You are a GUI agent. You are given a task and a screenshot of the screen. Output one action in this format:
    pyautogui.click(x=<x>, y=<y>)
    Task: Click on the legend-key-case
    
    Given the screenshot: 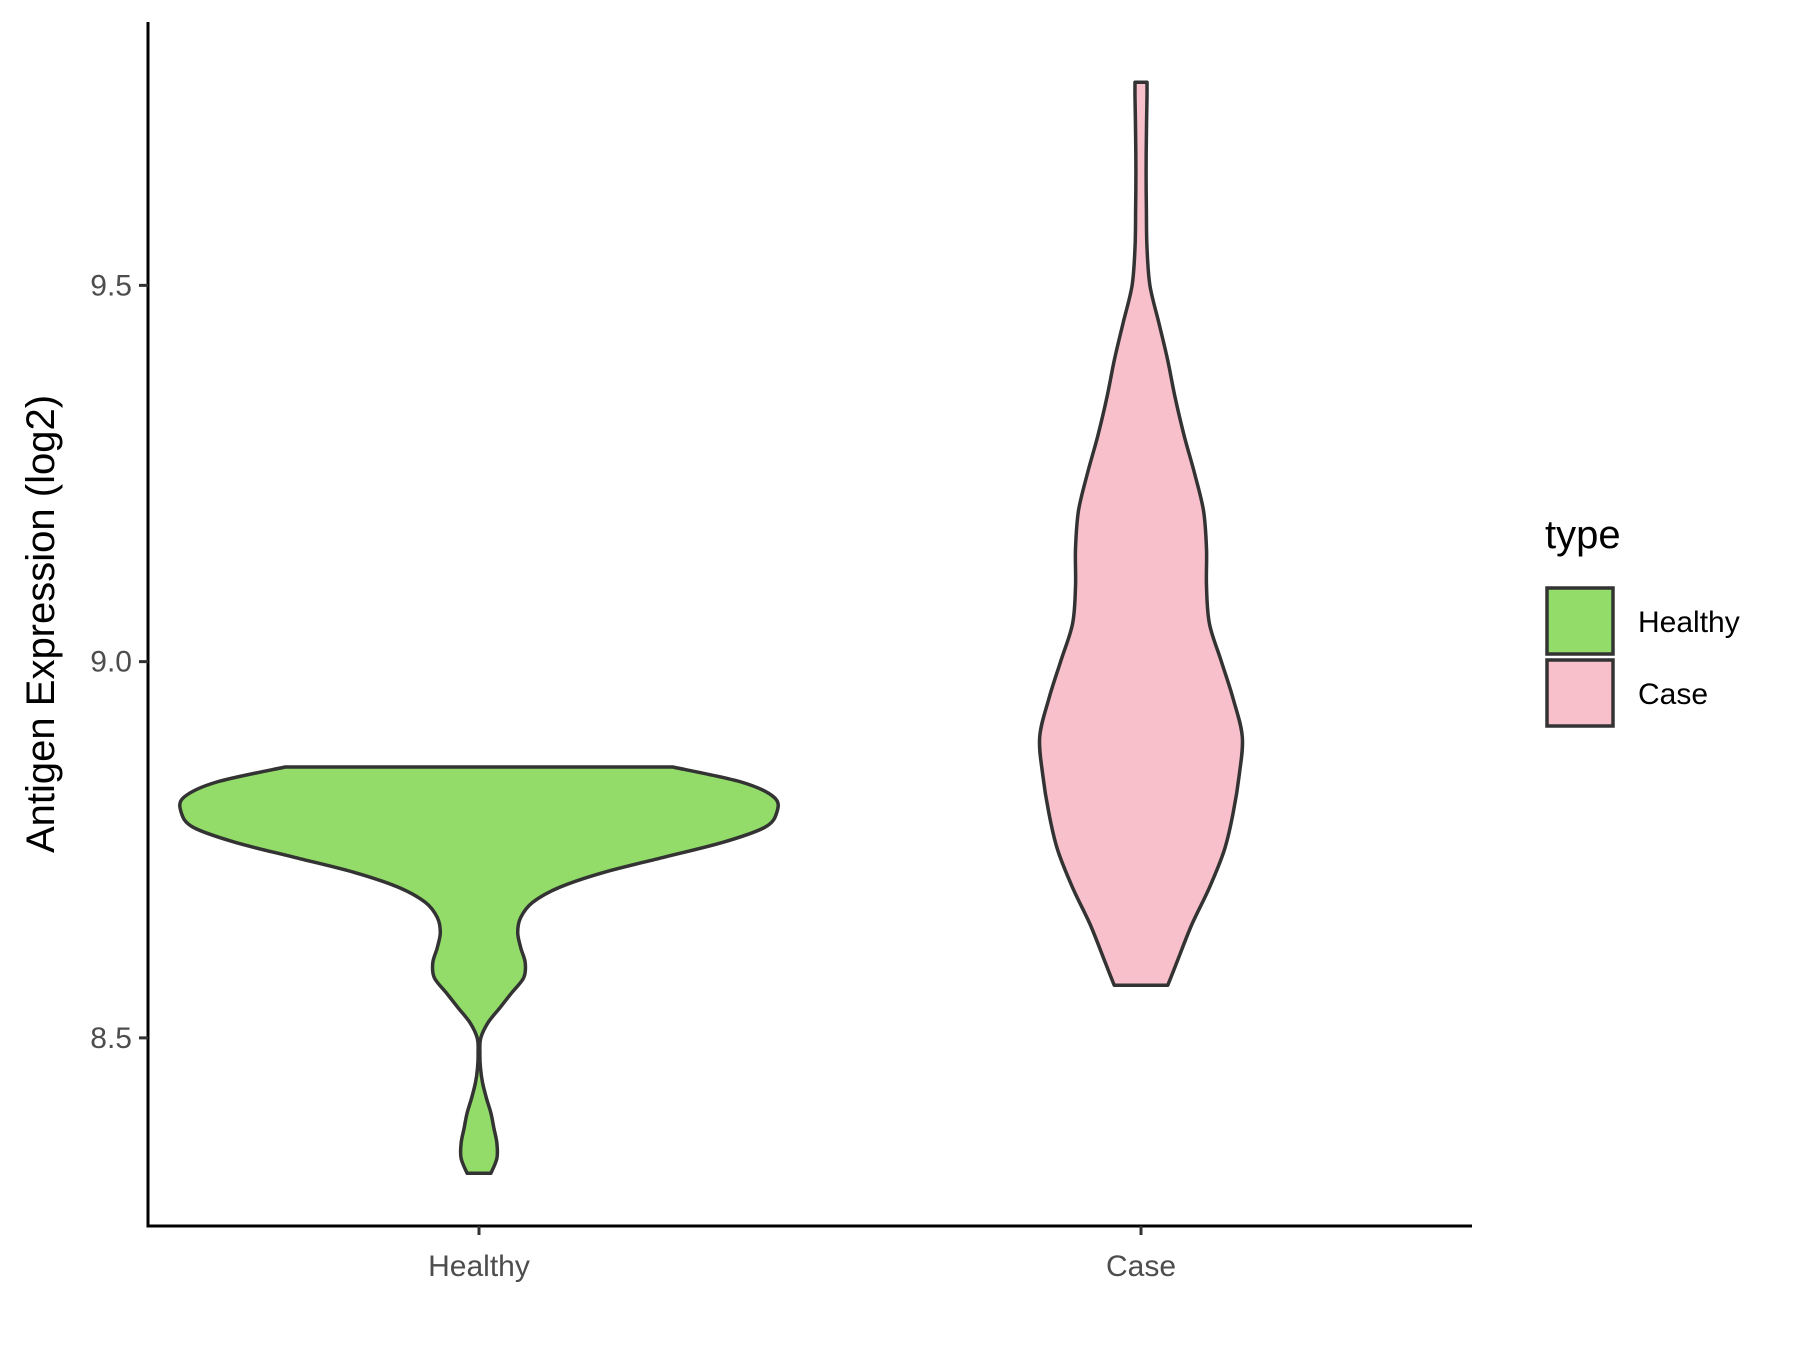 What is the action you would take?
    pyautogui.click(x=1580, y=693)
    